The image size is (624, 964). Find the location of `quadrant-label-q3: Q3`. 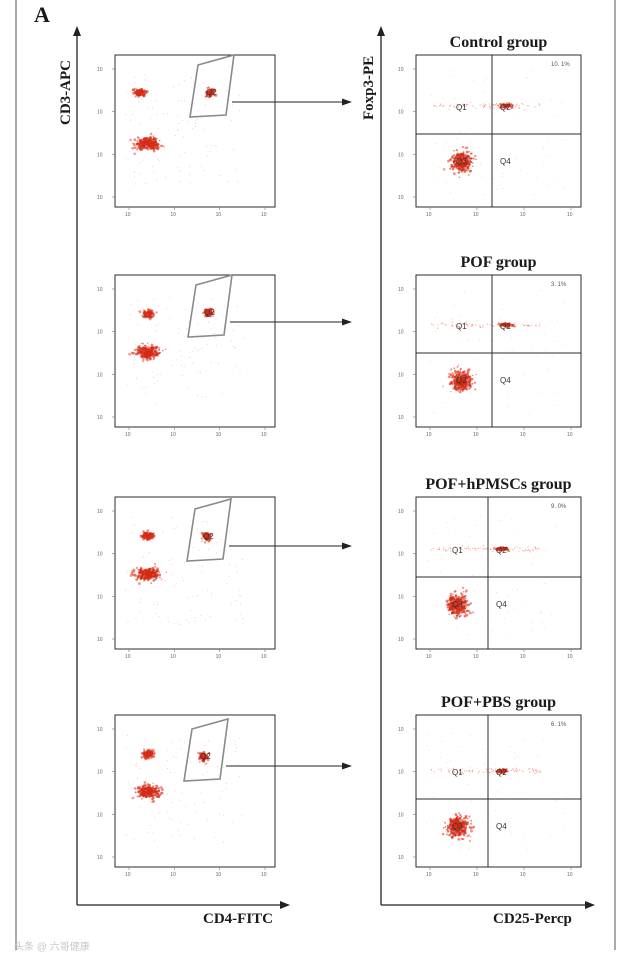

quadrant-label-q3: Q3 is located at coordinates (457, 604).